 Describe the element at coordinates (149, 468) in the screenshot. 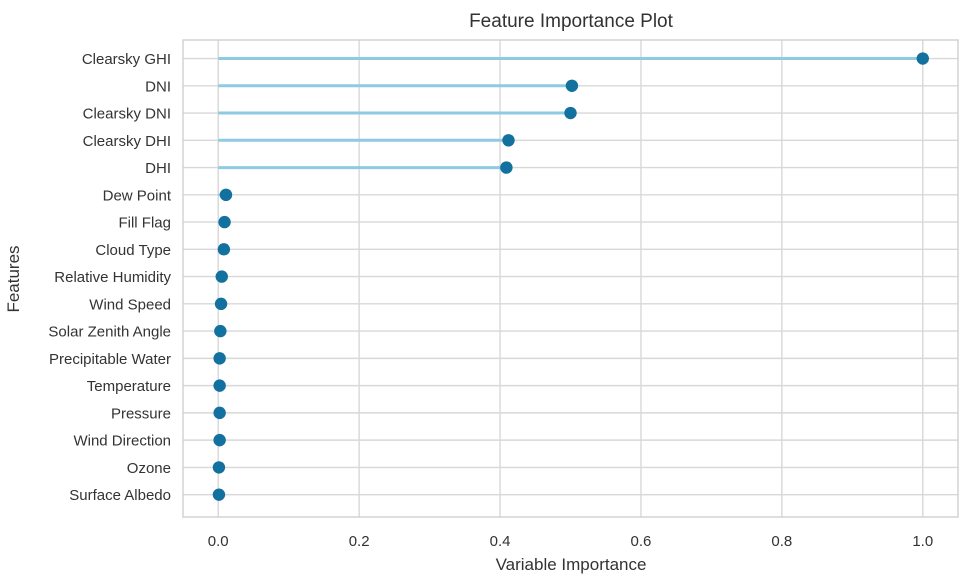

I see `y-tick-label: Ozone` at that location.